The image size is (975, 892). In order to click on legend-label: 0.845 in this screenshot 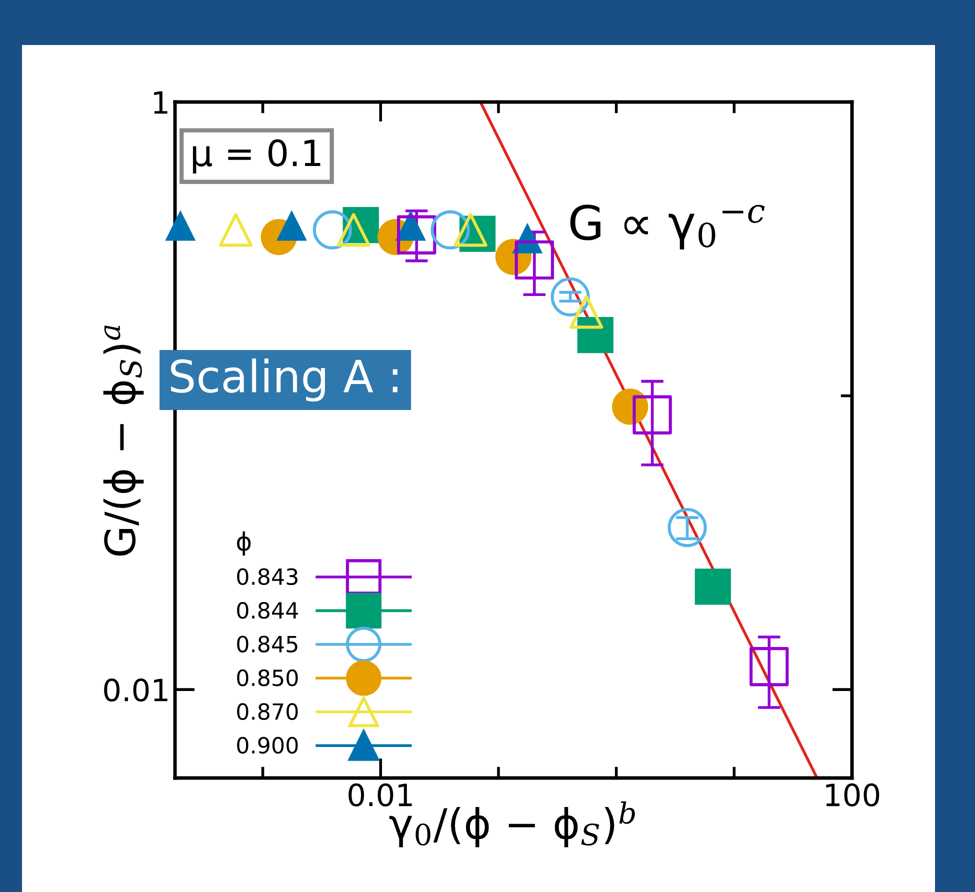, I will do `click(267, 644)`.